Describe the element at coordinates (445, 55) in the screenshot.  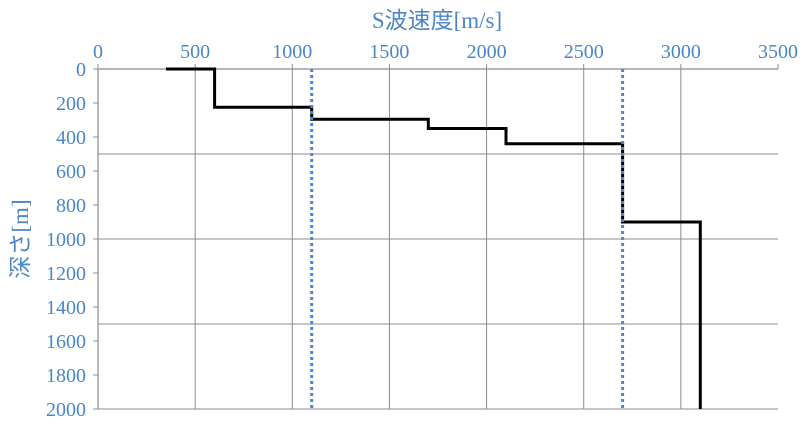
I see `x-tick-labels: 0 500 1000 1500 2000 2500 3000 3500` at that location.